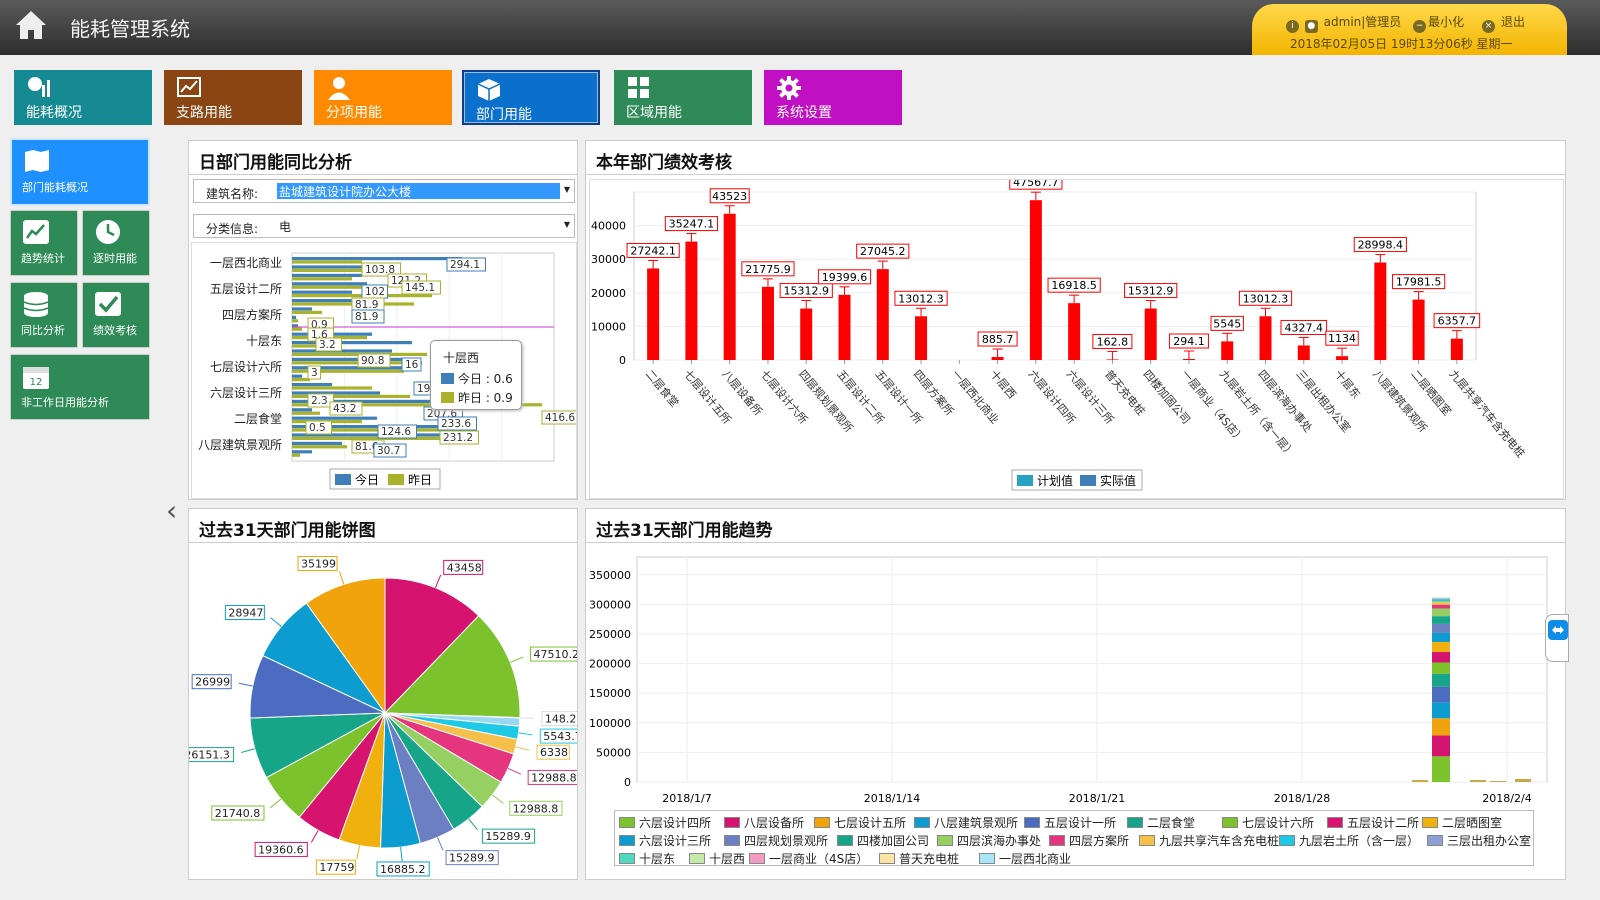  What do you see at coordinates (647, 858) in the screenshot?
I see `legend-item: 十层东` at bounding box center [647, 858].